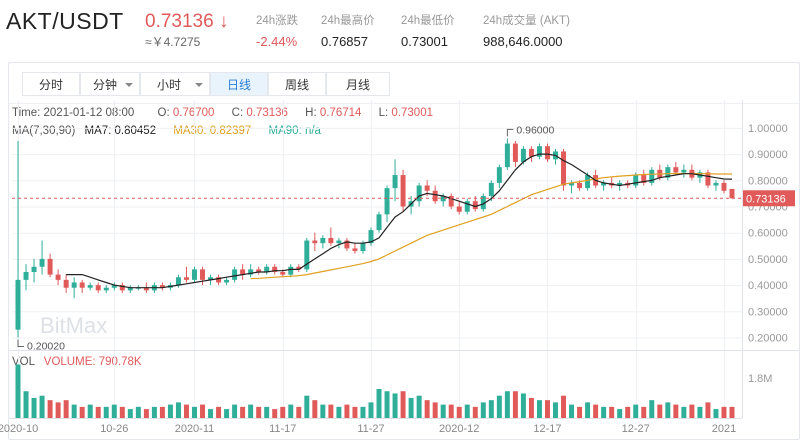  Describe the element at coordinates (223, 21) in the screenshot. I see `price-down-arrow-icon: ↓` at that location.